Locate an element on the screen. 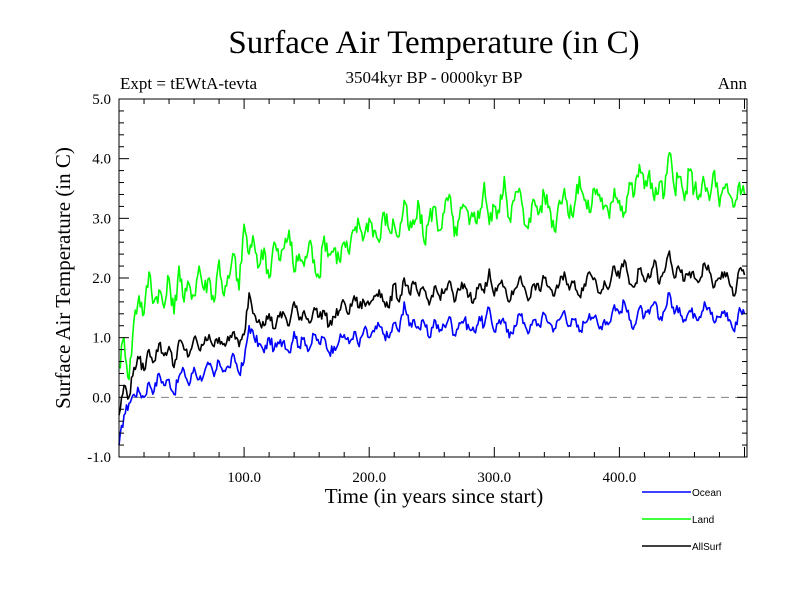  y-tick-label: 3.0 is located at coordinates (101, 219).